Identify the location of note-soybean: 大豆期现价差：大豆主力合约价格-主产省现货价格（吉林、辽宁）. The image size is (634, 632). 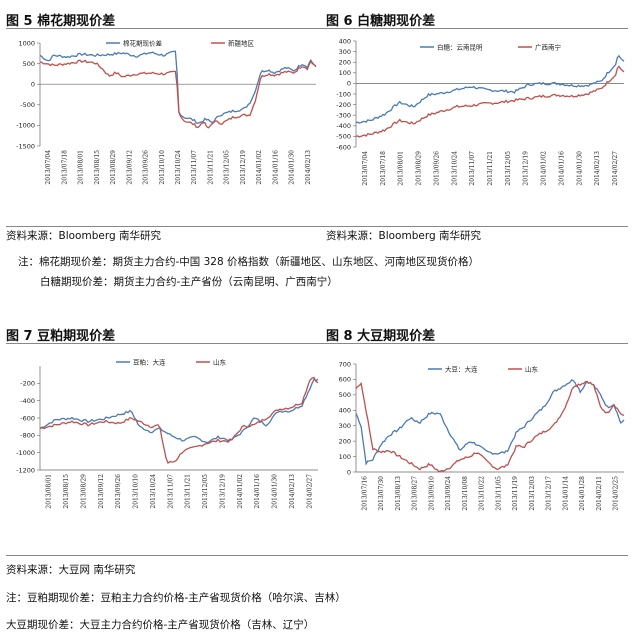
(160, 625).